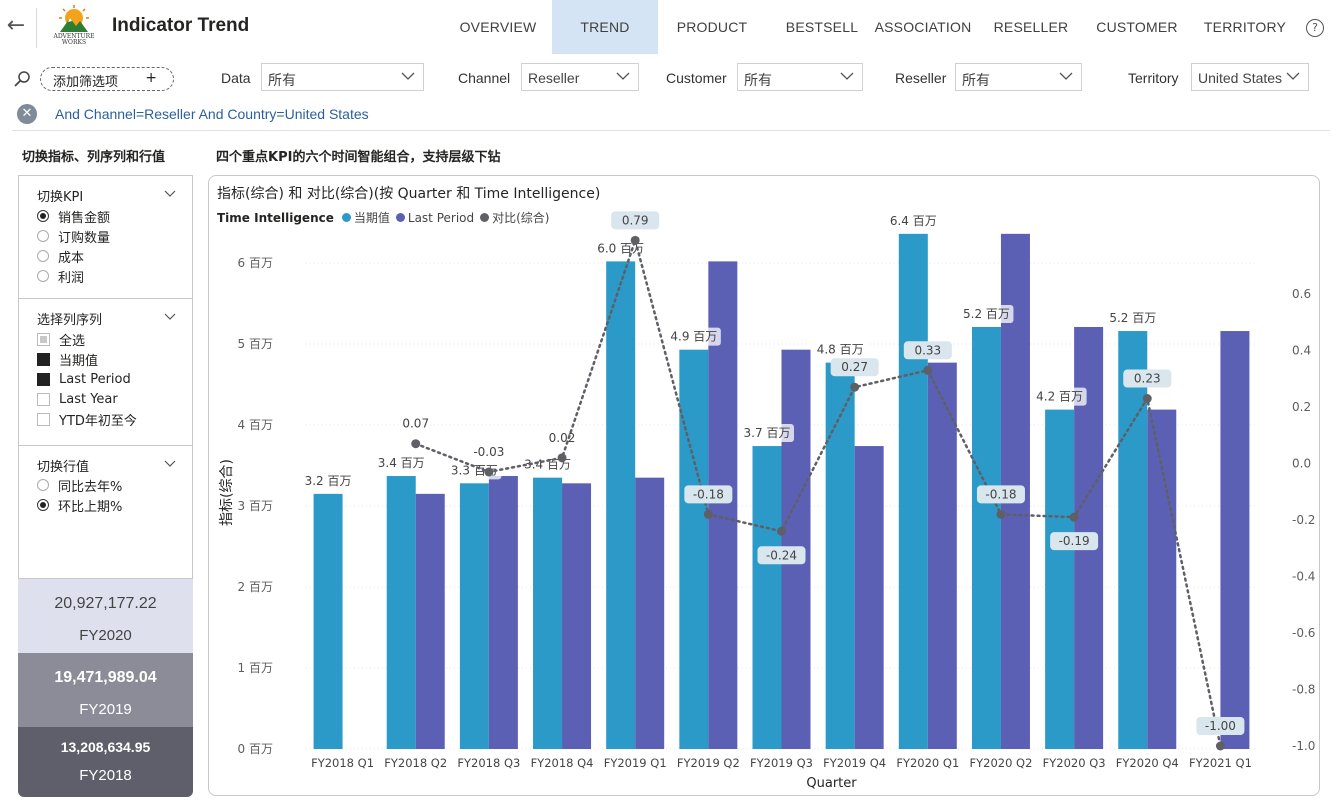 The image size is (1341, 811). Describe the element at coordinates (67, 359) in the screenshot. I see `series-option: 当期值` at that location.